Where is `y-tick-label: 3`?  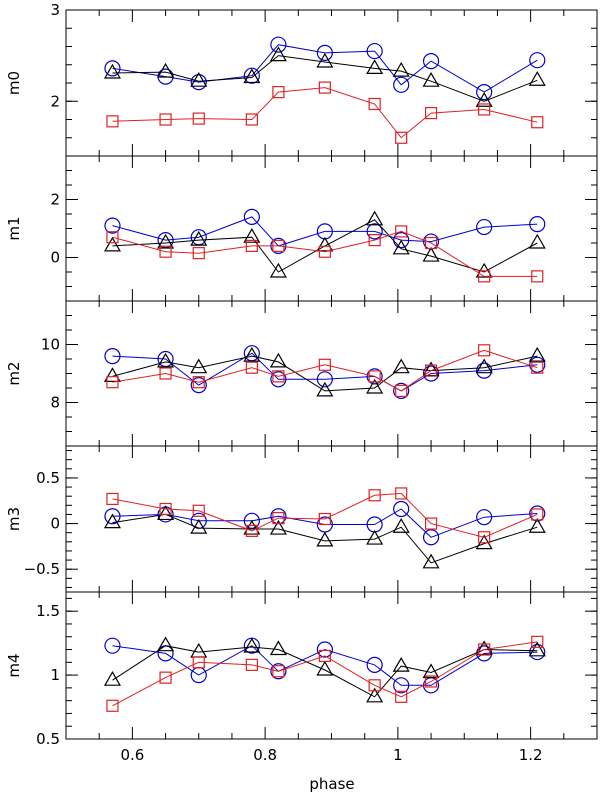 y-tick-label: 3 is located at coordinates (55, 10).